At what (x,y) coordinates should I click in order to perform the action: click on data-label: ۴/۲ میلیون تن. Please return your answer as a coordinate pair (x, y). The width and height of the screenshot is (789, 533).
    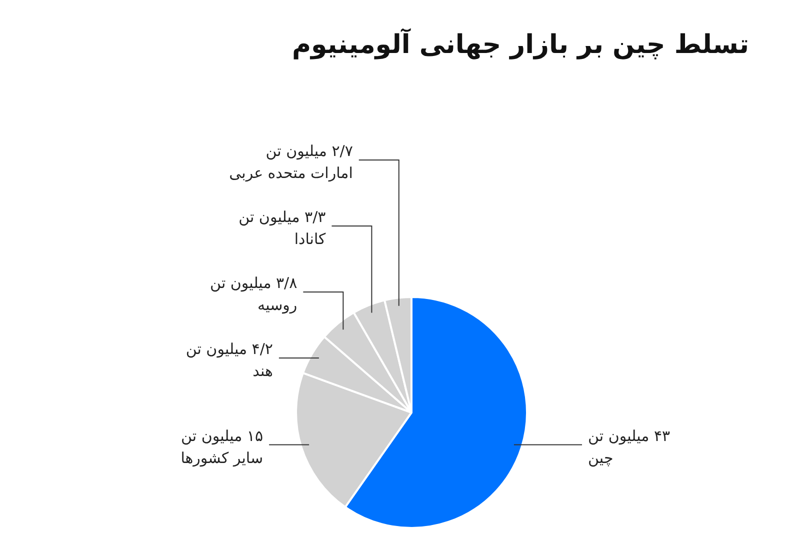
    Looking at the image, I should click on (229, 349).